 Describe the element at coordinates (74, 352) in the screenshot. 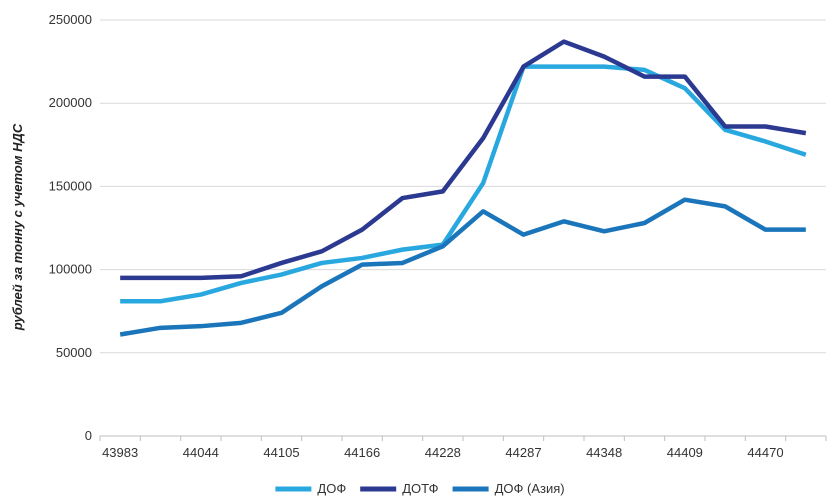

I see `y-tick-label: 50000` at that location.